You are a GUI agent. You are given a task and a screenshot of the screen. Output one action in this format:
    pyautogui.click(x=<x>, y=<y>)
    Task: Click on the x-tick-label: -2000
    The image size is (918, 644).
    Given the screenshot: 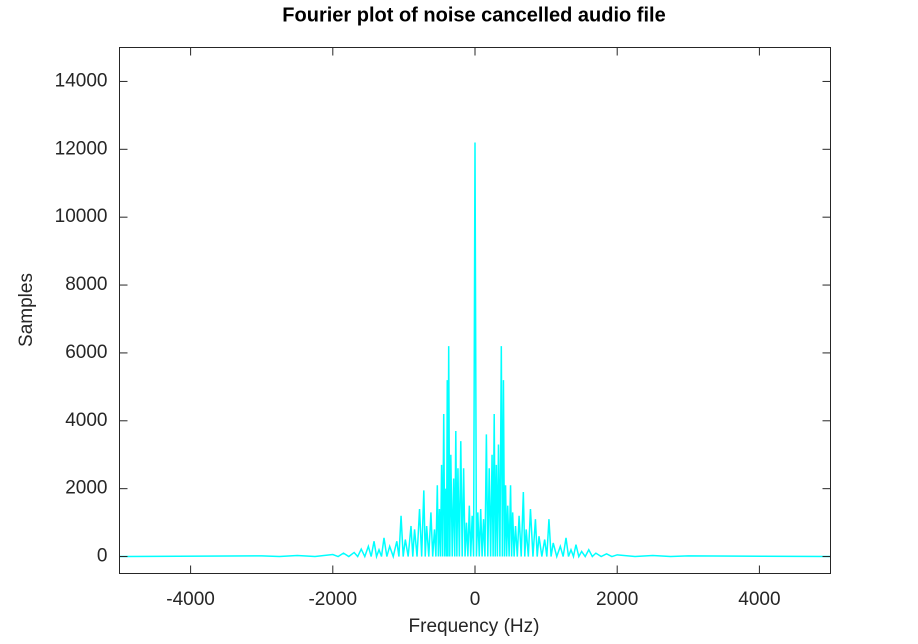 What is the action you would take?
    pyautogui.click(x=332, y=599)
    